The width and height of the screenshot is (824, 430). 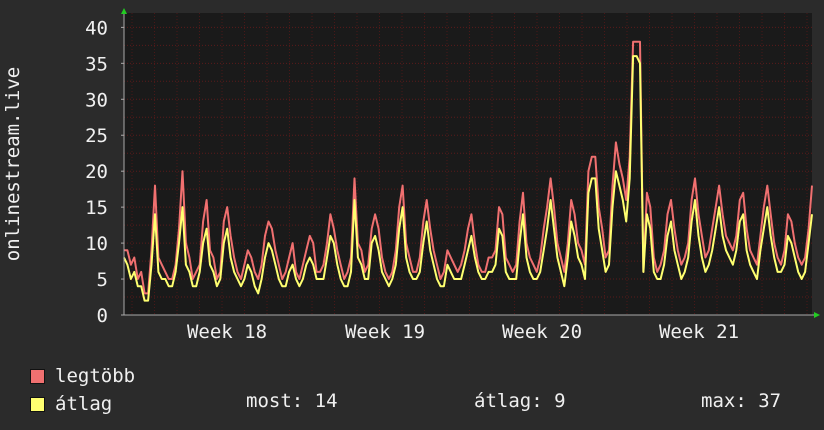 What do you see at coordinates (508, 401) in the screenshot?
I see `stat-average-label: átlag:` at bounding box center [508, 401].